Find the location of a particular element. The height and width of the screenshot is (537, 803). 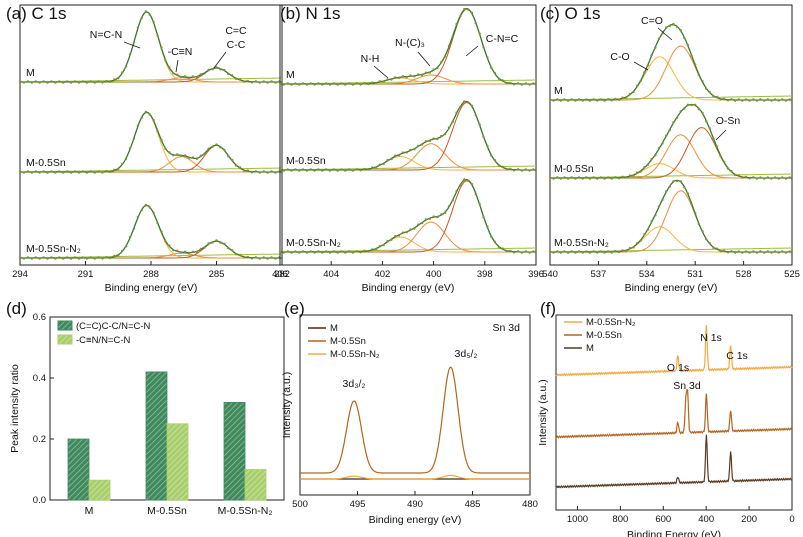

panel-b-annotation: N-H is located at coordinates (370, 59).